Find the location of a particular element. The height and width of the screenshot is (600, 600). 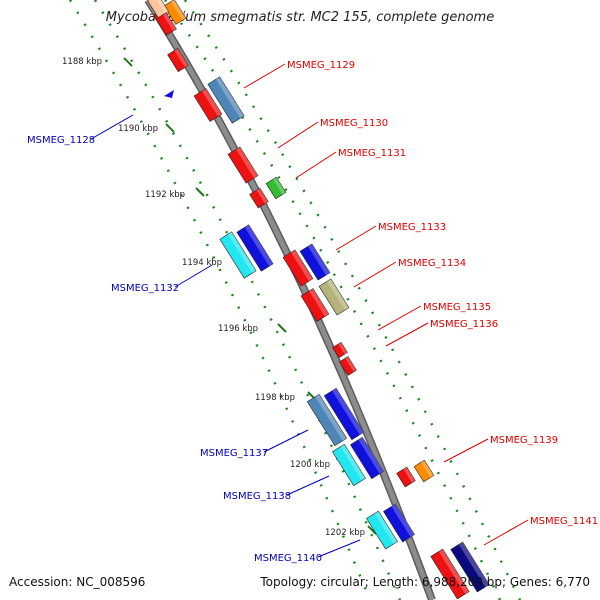

gene-msmeg-1129-b is located at coordinates (226, 100).